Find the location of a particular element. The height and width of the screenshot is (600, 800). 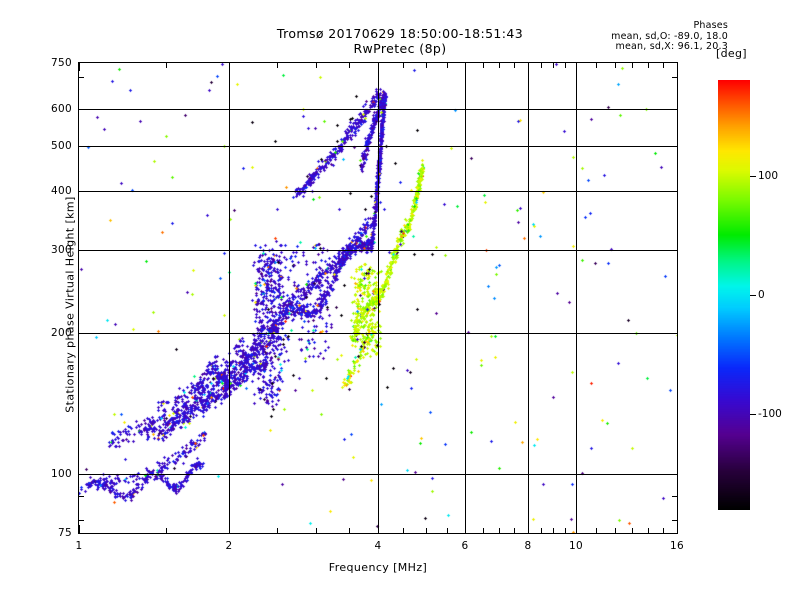

x-tick-label: 16 is located at coordinates (677, 546).